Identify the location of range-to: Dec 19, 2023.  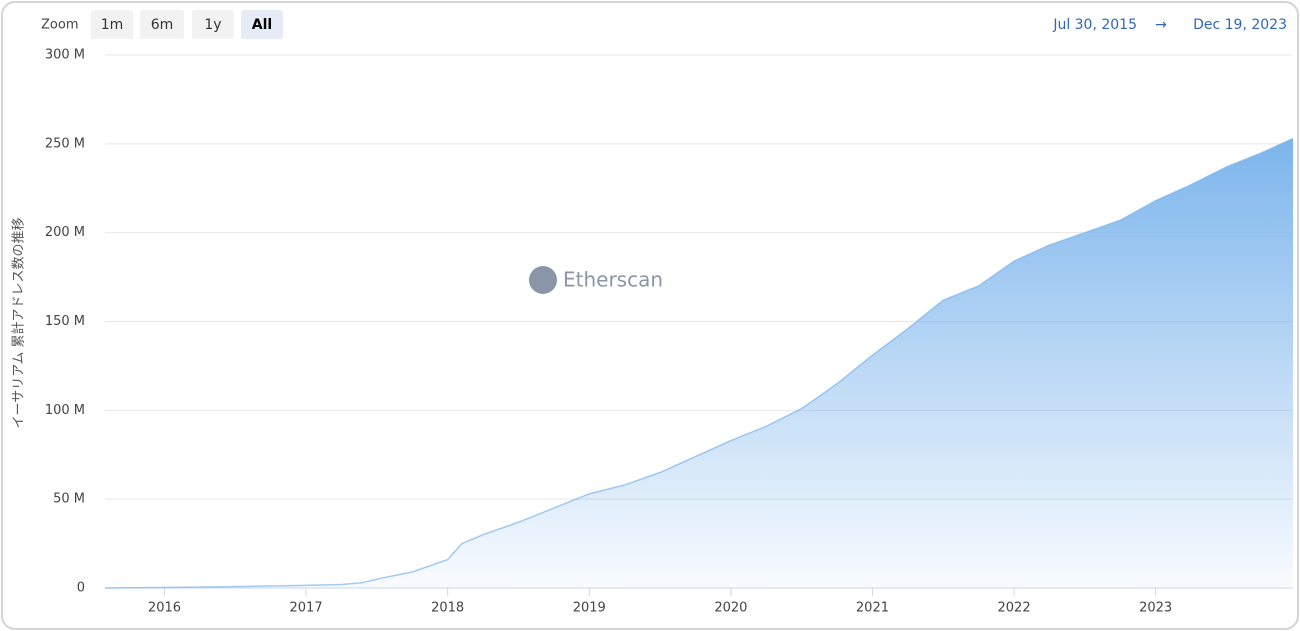
(1240, 25).